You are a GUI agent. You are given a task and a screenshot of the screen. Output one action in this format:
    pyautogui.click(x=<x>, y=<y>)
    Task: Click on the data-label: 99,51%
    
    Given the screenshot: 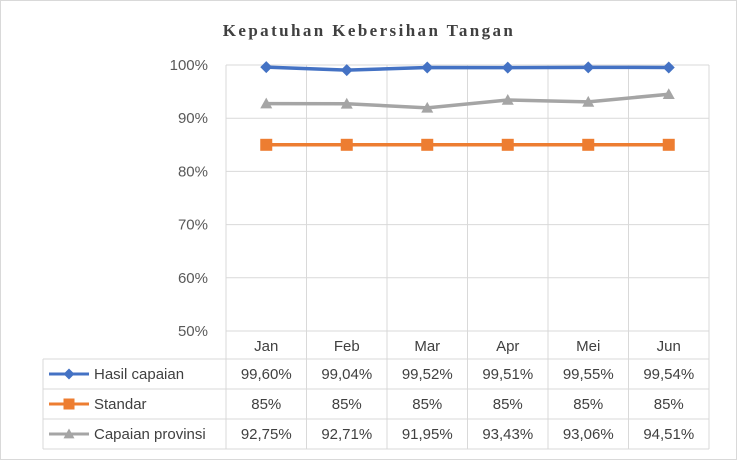 What is the action you would take?
    pyautogui.click(x=507, y=374)
    